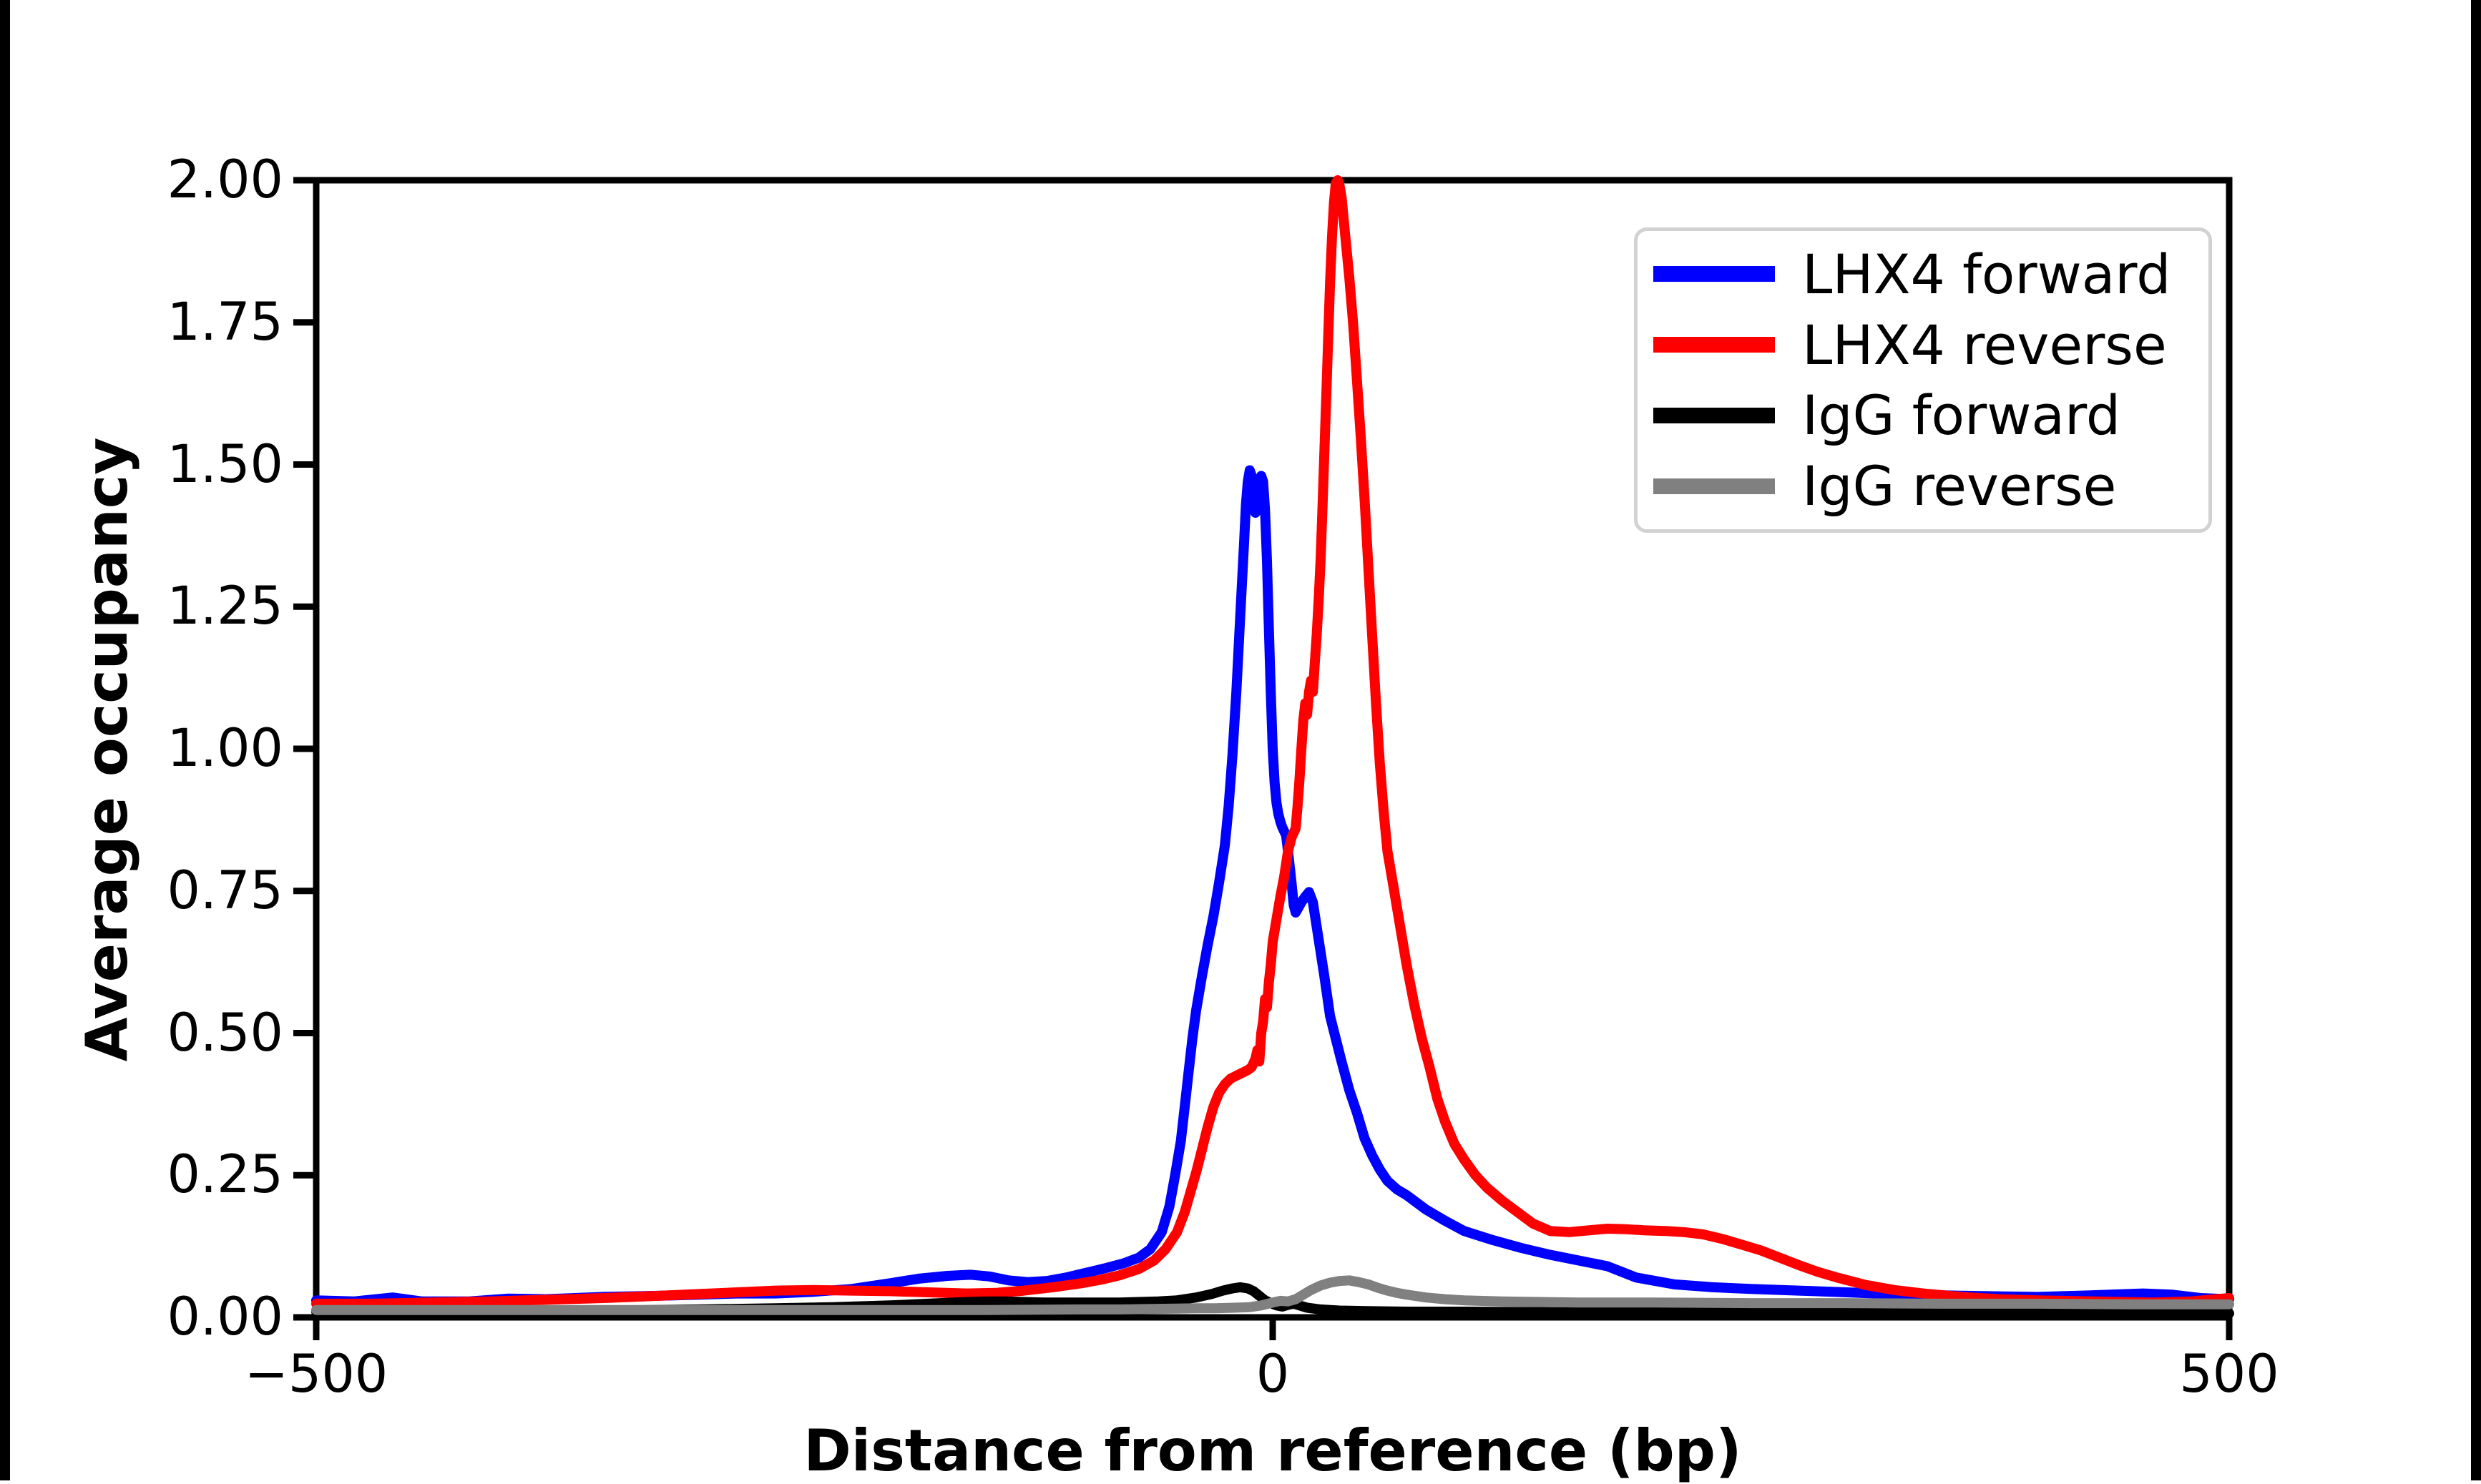  Describe the element at coordinates (225, 1175) in the screenshot. I see `y-tick-label: 0.25` at that location.